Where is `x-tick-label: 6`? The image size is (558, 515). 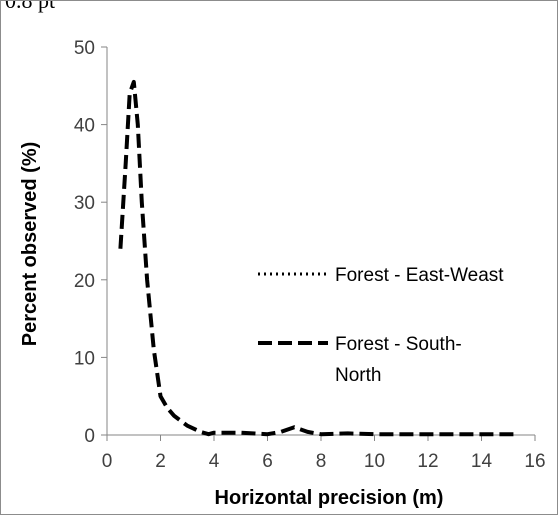
x-tick-label: 6 is located at coordinates (267, 461).